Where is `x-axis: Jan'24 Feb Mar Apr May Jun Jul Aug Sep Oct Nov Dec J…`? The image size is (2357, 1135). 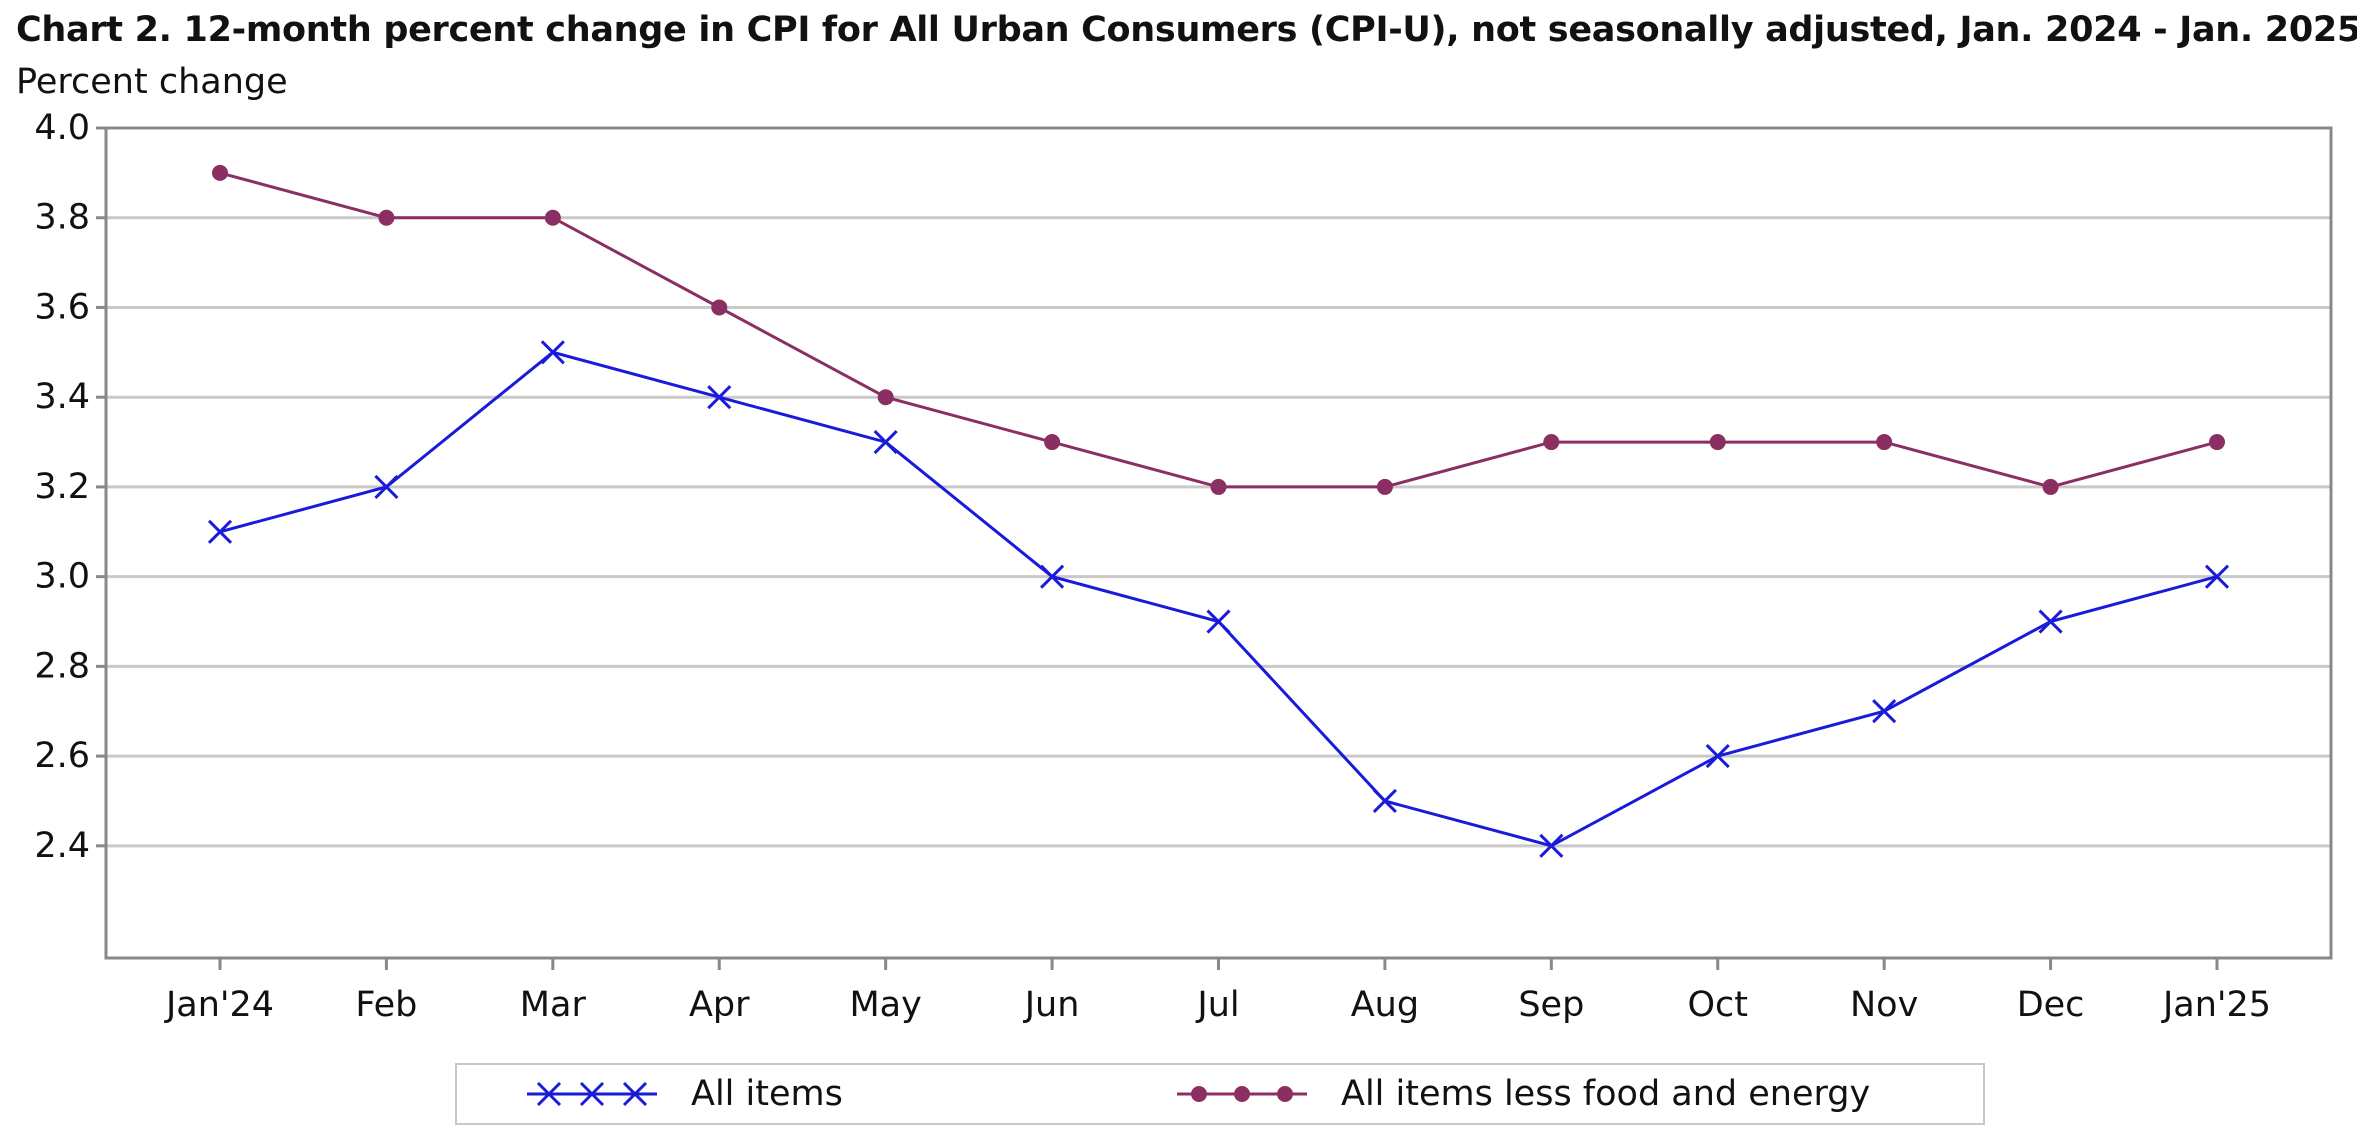
x-axis: Jan'24 Feb Mar Apr May Jun Jul Aug Sep Oct Nov Dec J… is located at coordinates (1217, 991).